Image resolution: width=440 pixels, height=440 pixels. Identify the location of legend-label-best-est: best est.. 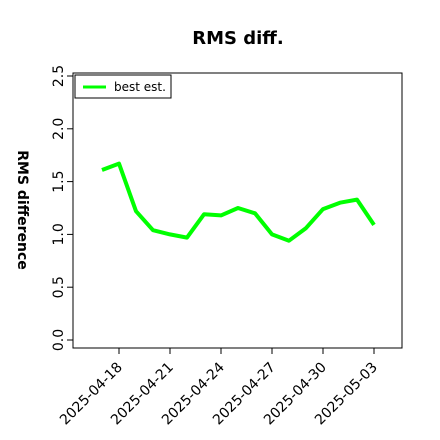
(140, 87).